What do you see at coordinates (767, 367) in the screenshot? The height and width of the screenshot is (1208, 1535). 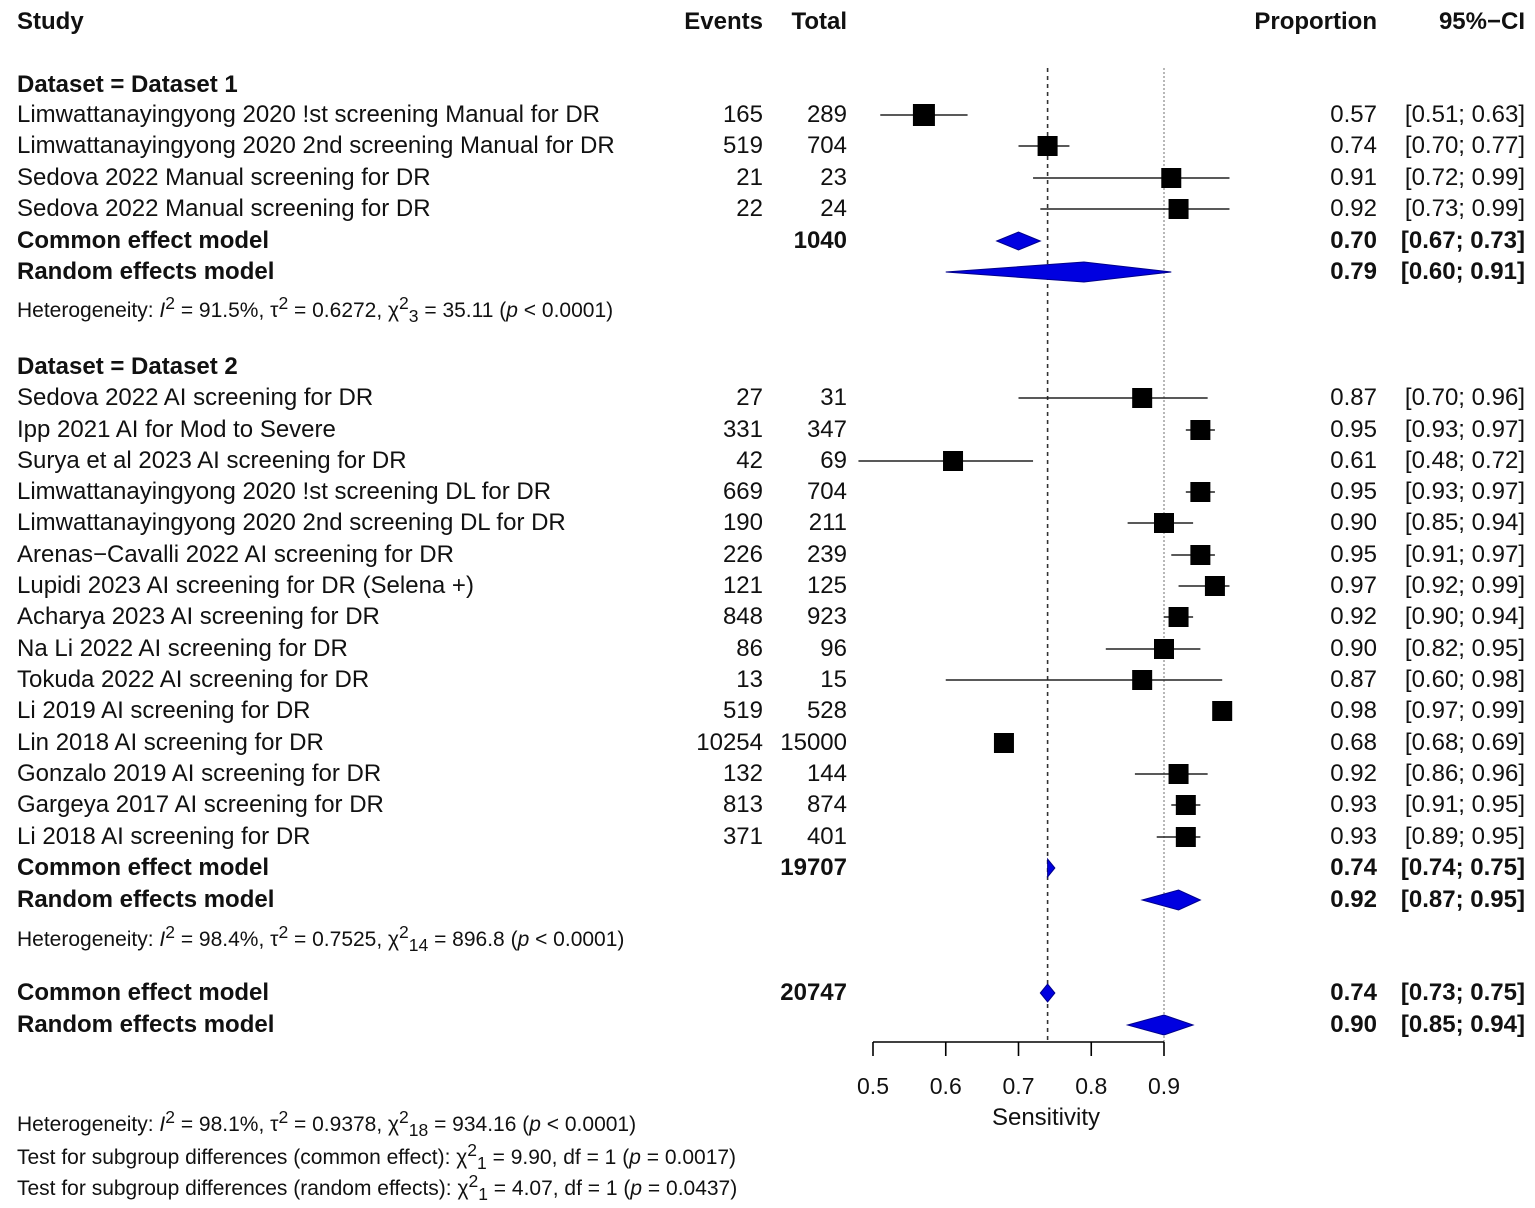 I see `group-label-row: Dataset = Dataset 2` at bounding box center [767, 367].